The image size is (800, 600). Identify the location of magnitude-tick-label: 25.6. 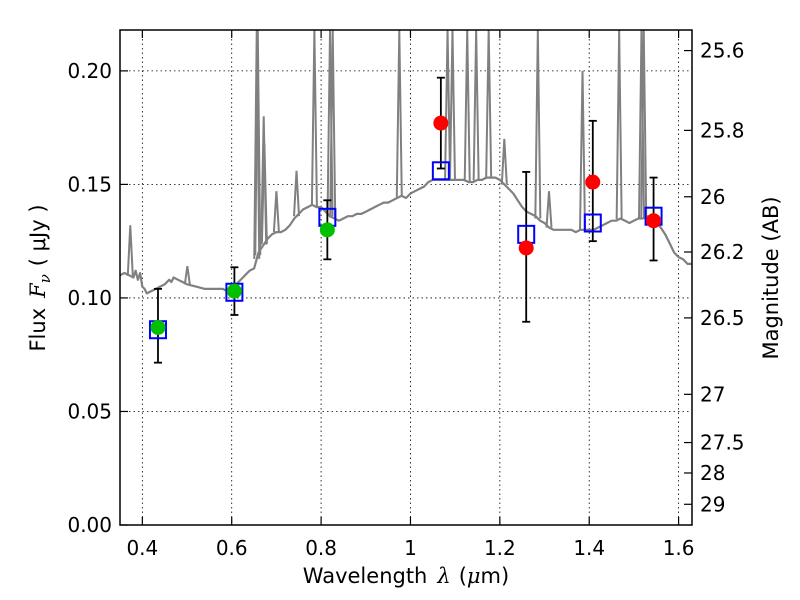
(722, 51).